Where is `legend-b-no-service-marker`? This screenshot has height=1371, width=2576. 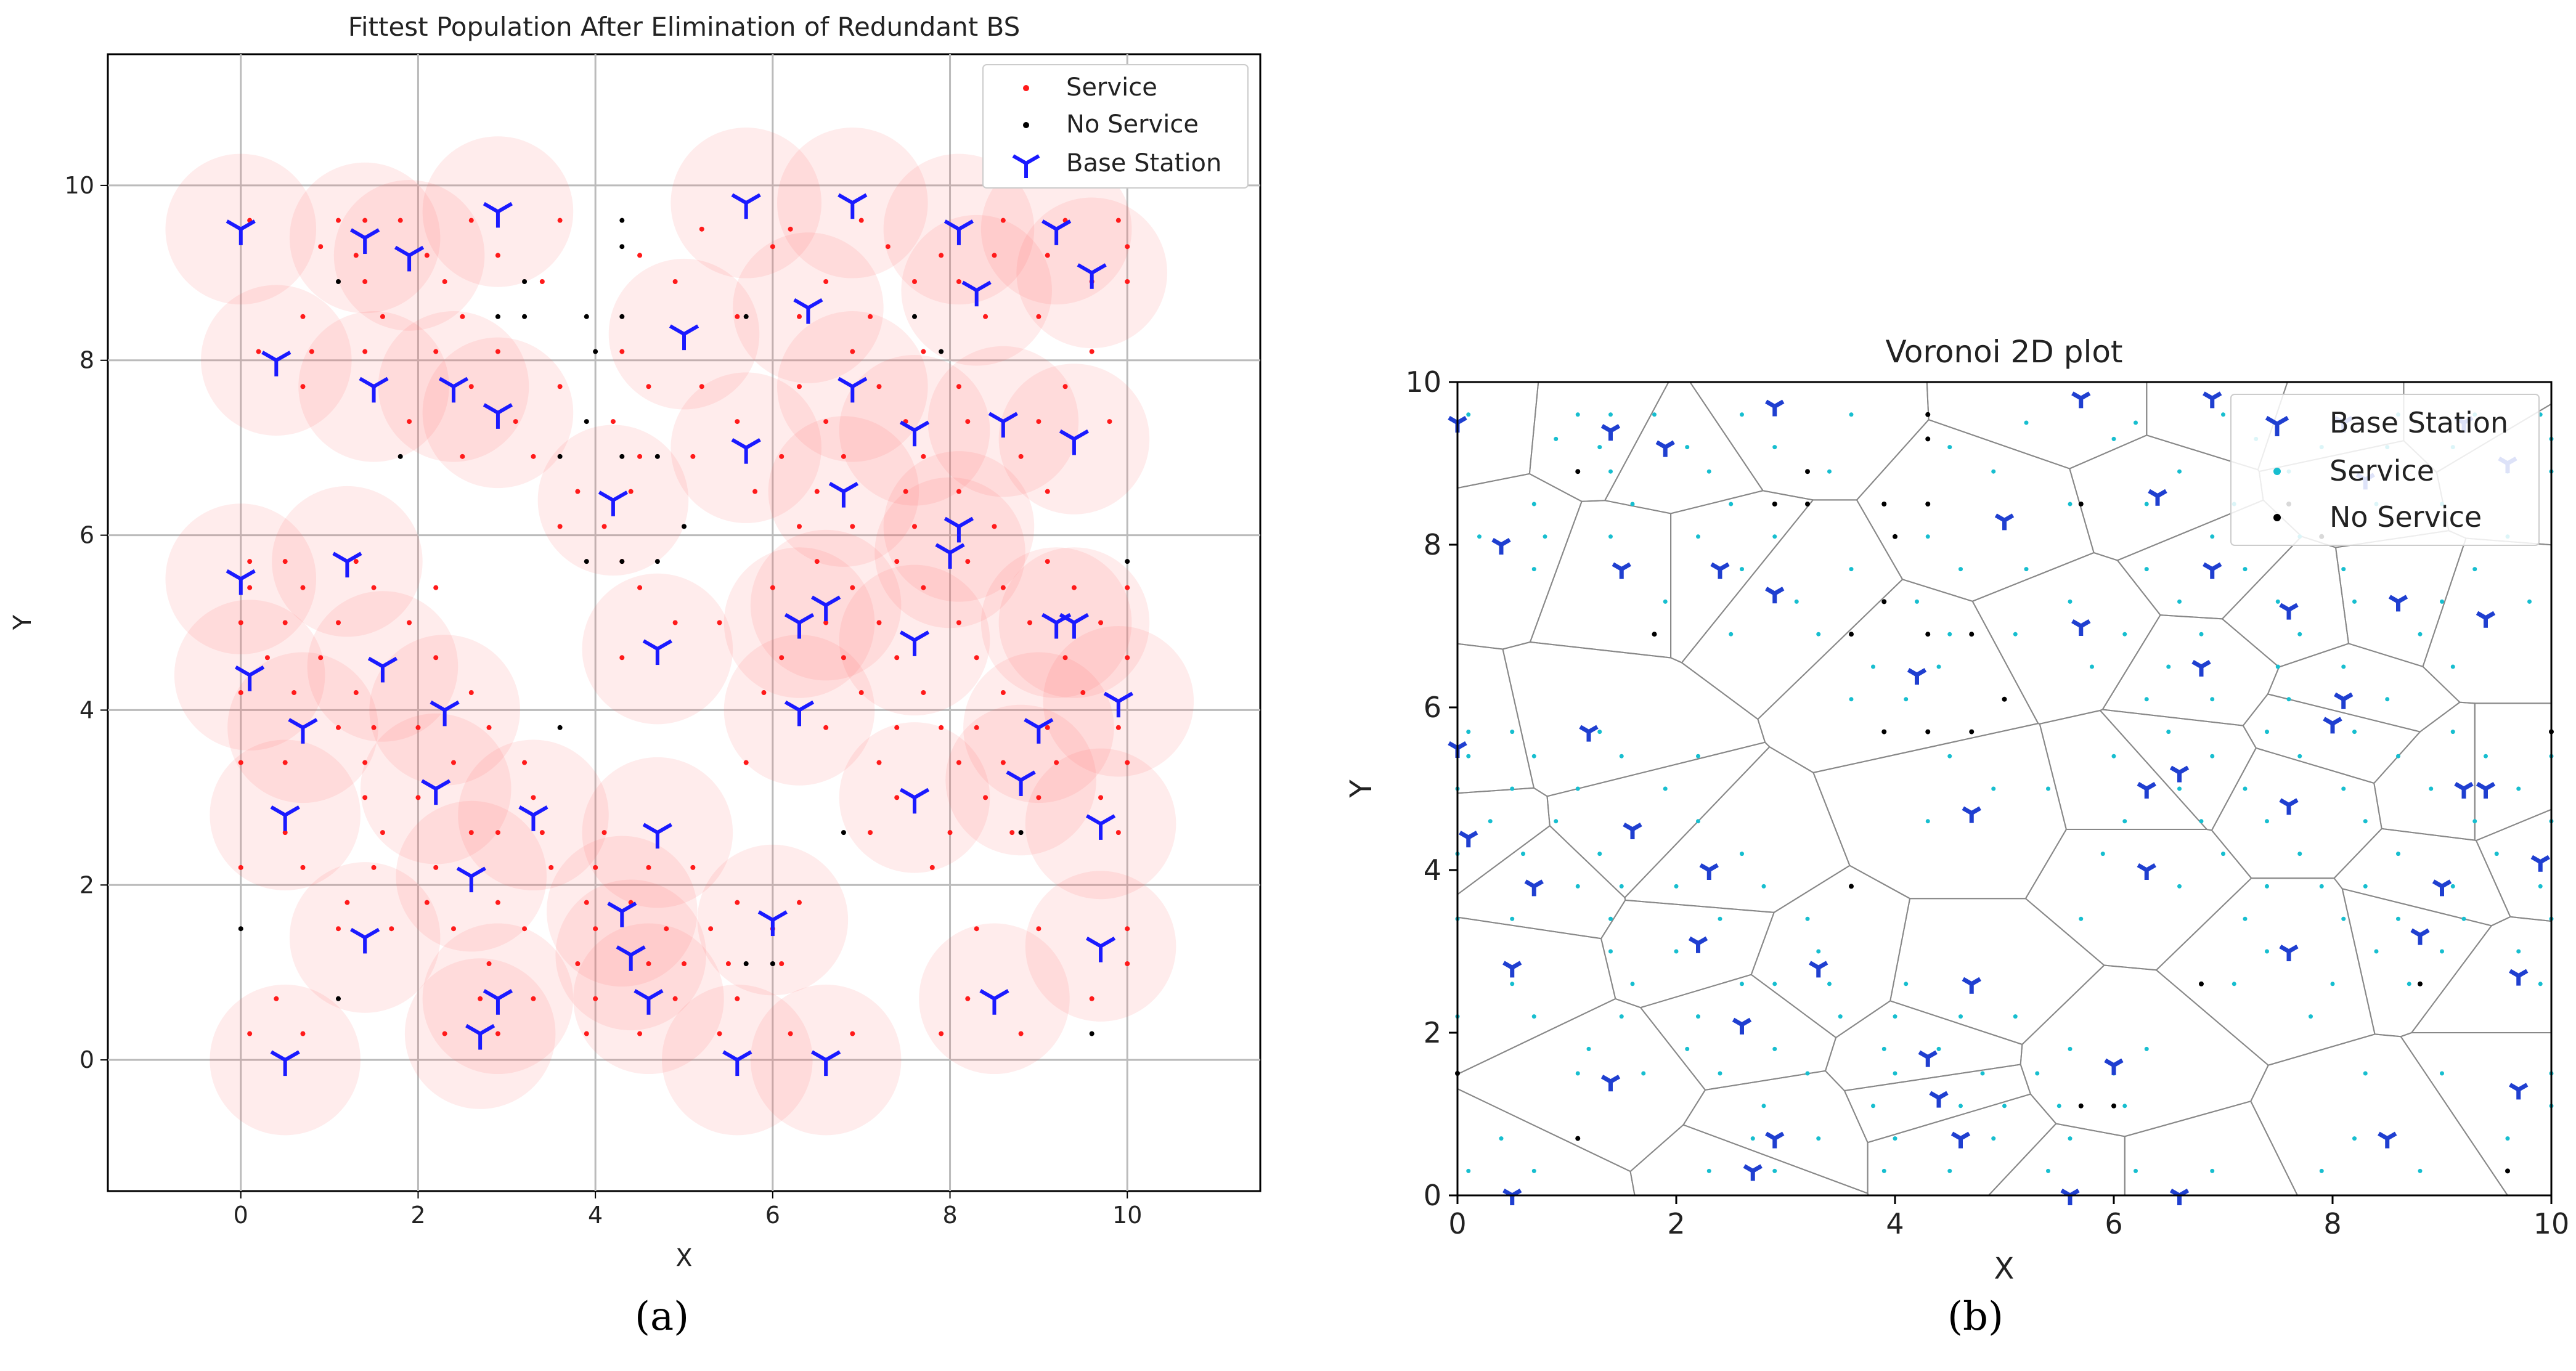 legend-b-no-service-marker is located at coordinates (2277, 517).